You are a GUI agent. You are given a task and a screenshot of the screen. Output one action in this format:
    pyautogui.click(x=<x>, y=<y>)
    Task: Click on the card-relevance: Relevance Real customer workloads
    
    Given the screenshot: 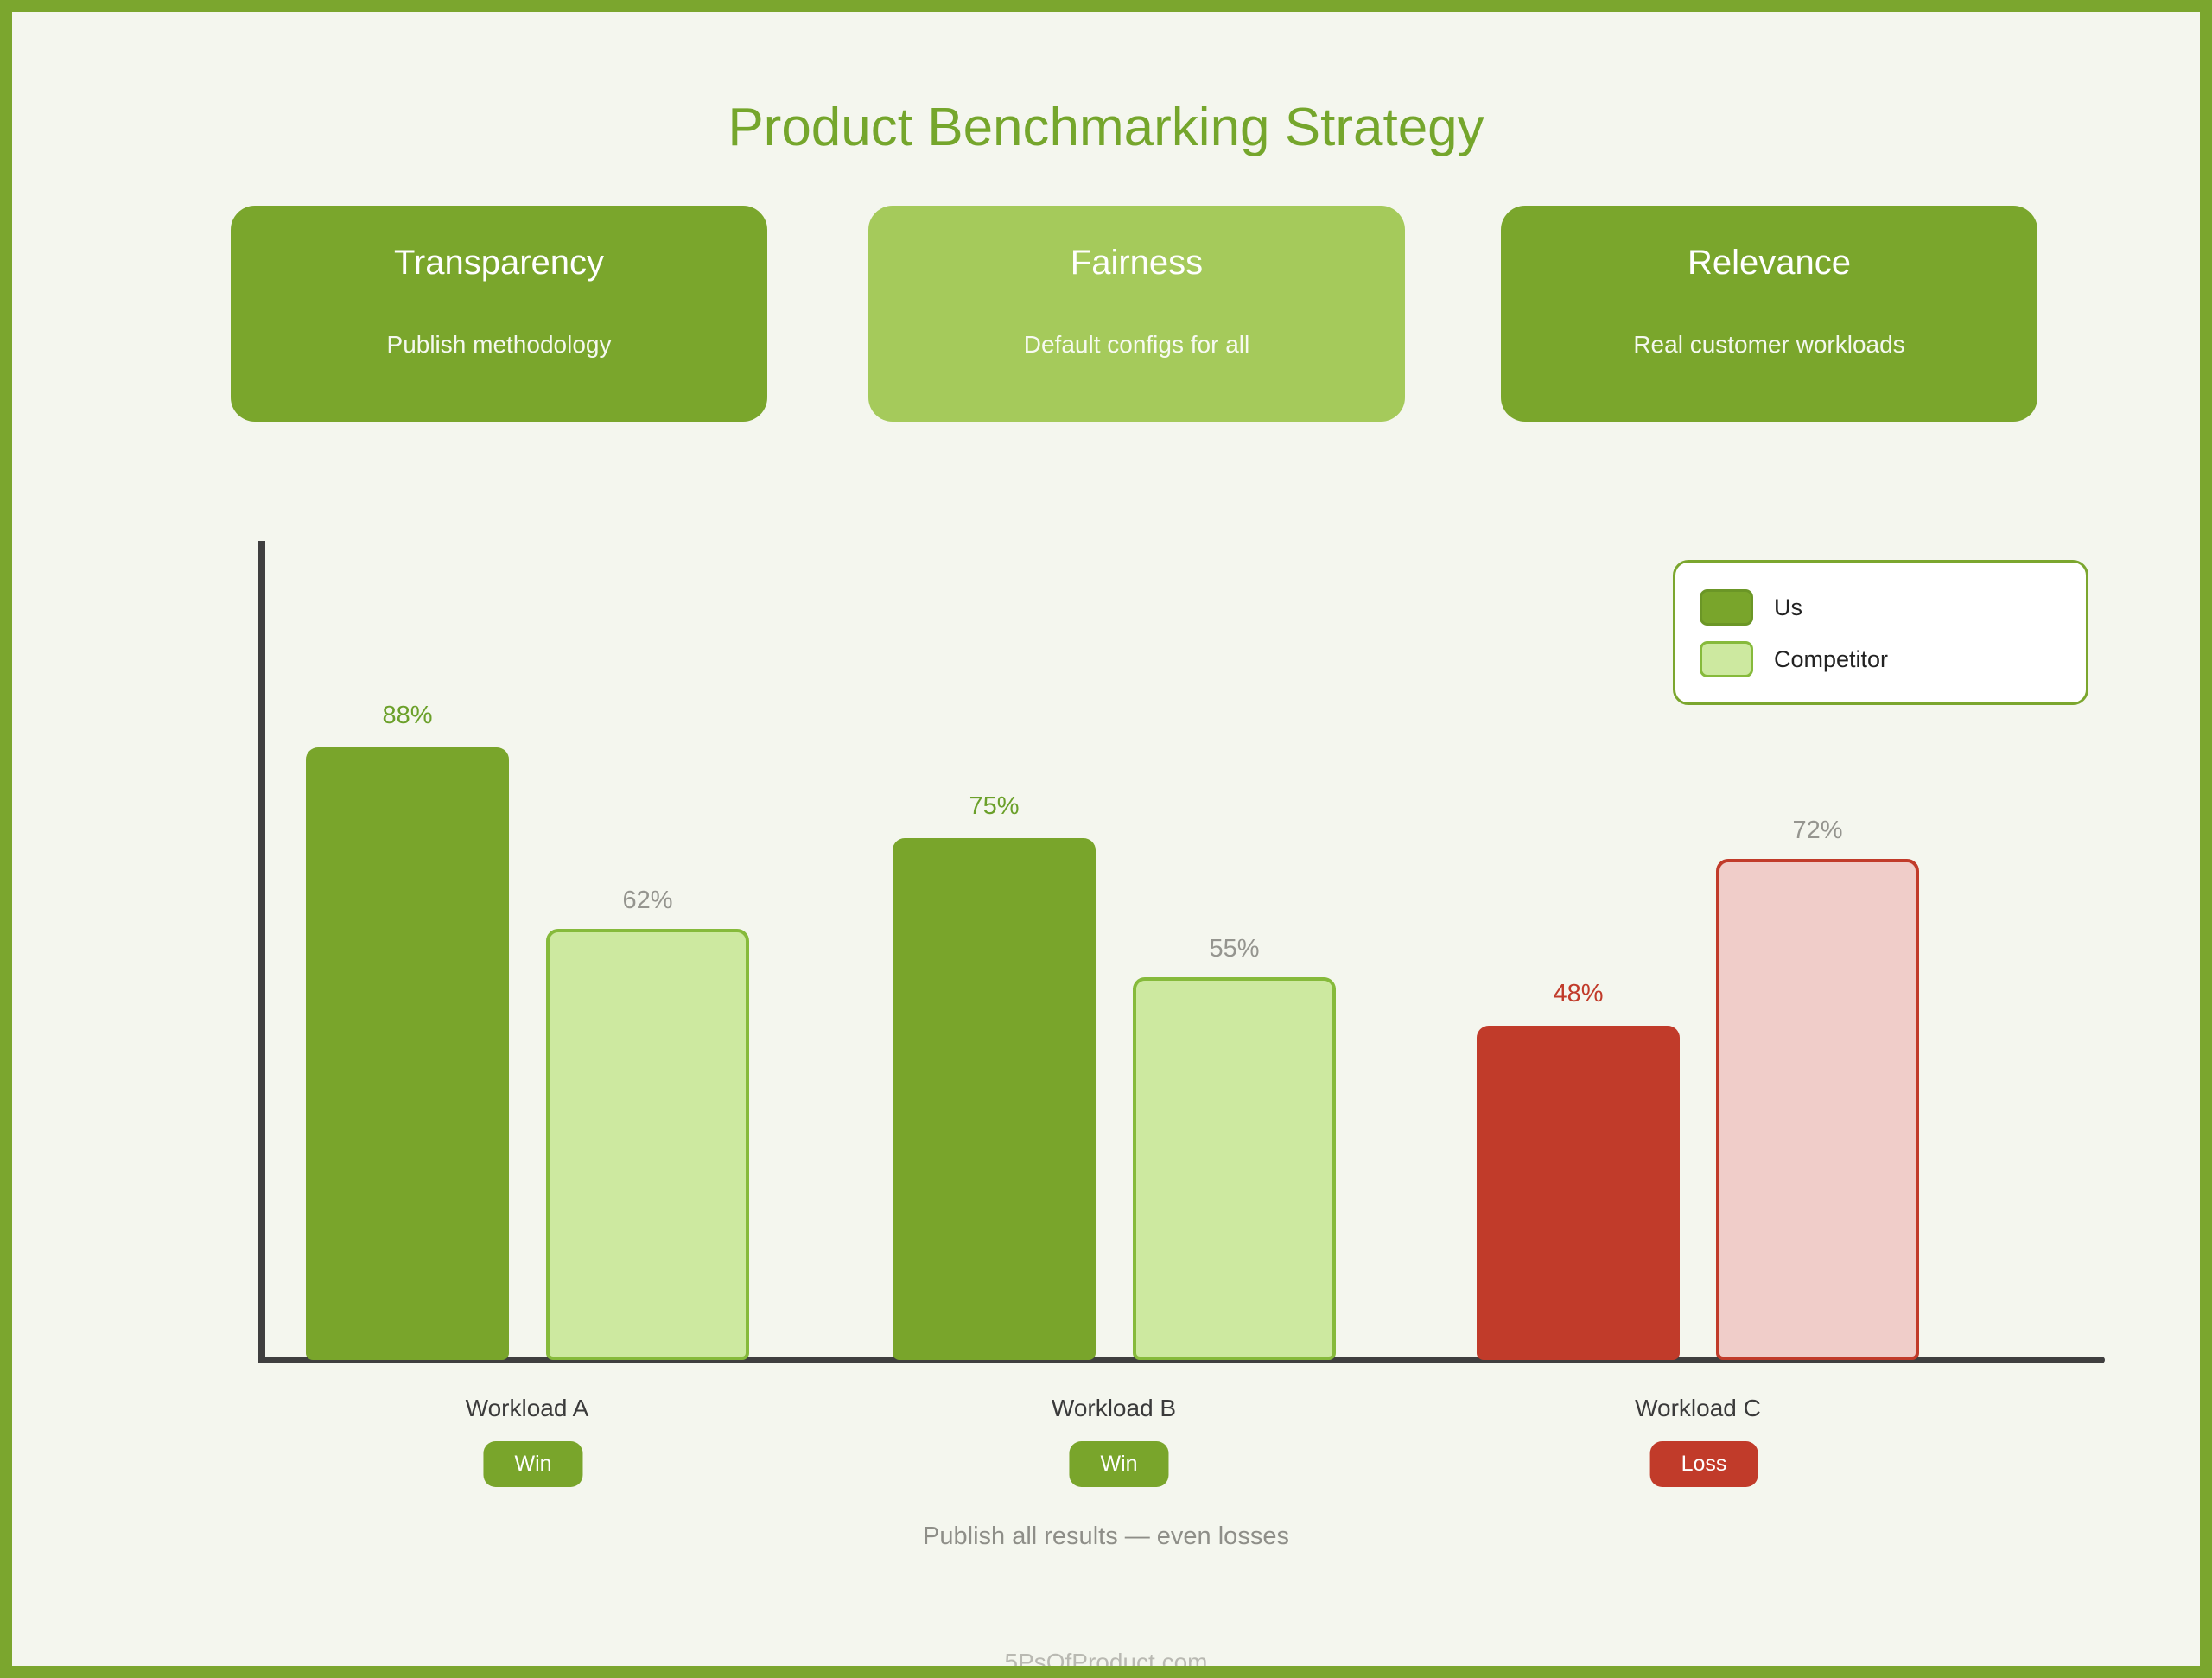 What is the action you would take?
    pyautogui.click(x=1769, y=314)
    